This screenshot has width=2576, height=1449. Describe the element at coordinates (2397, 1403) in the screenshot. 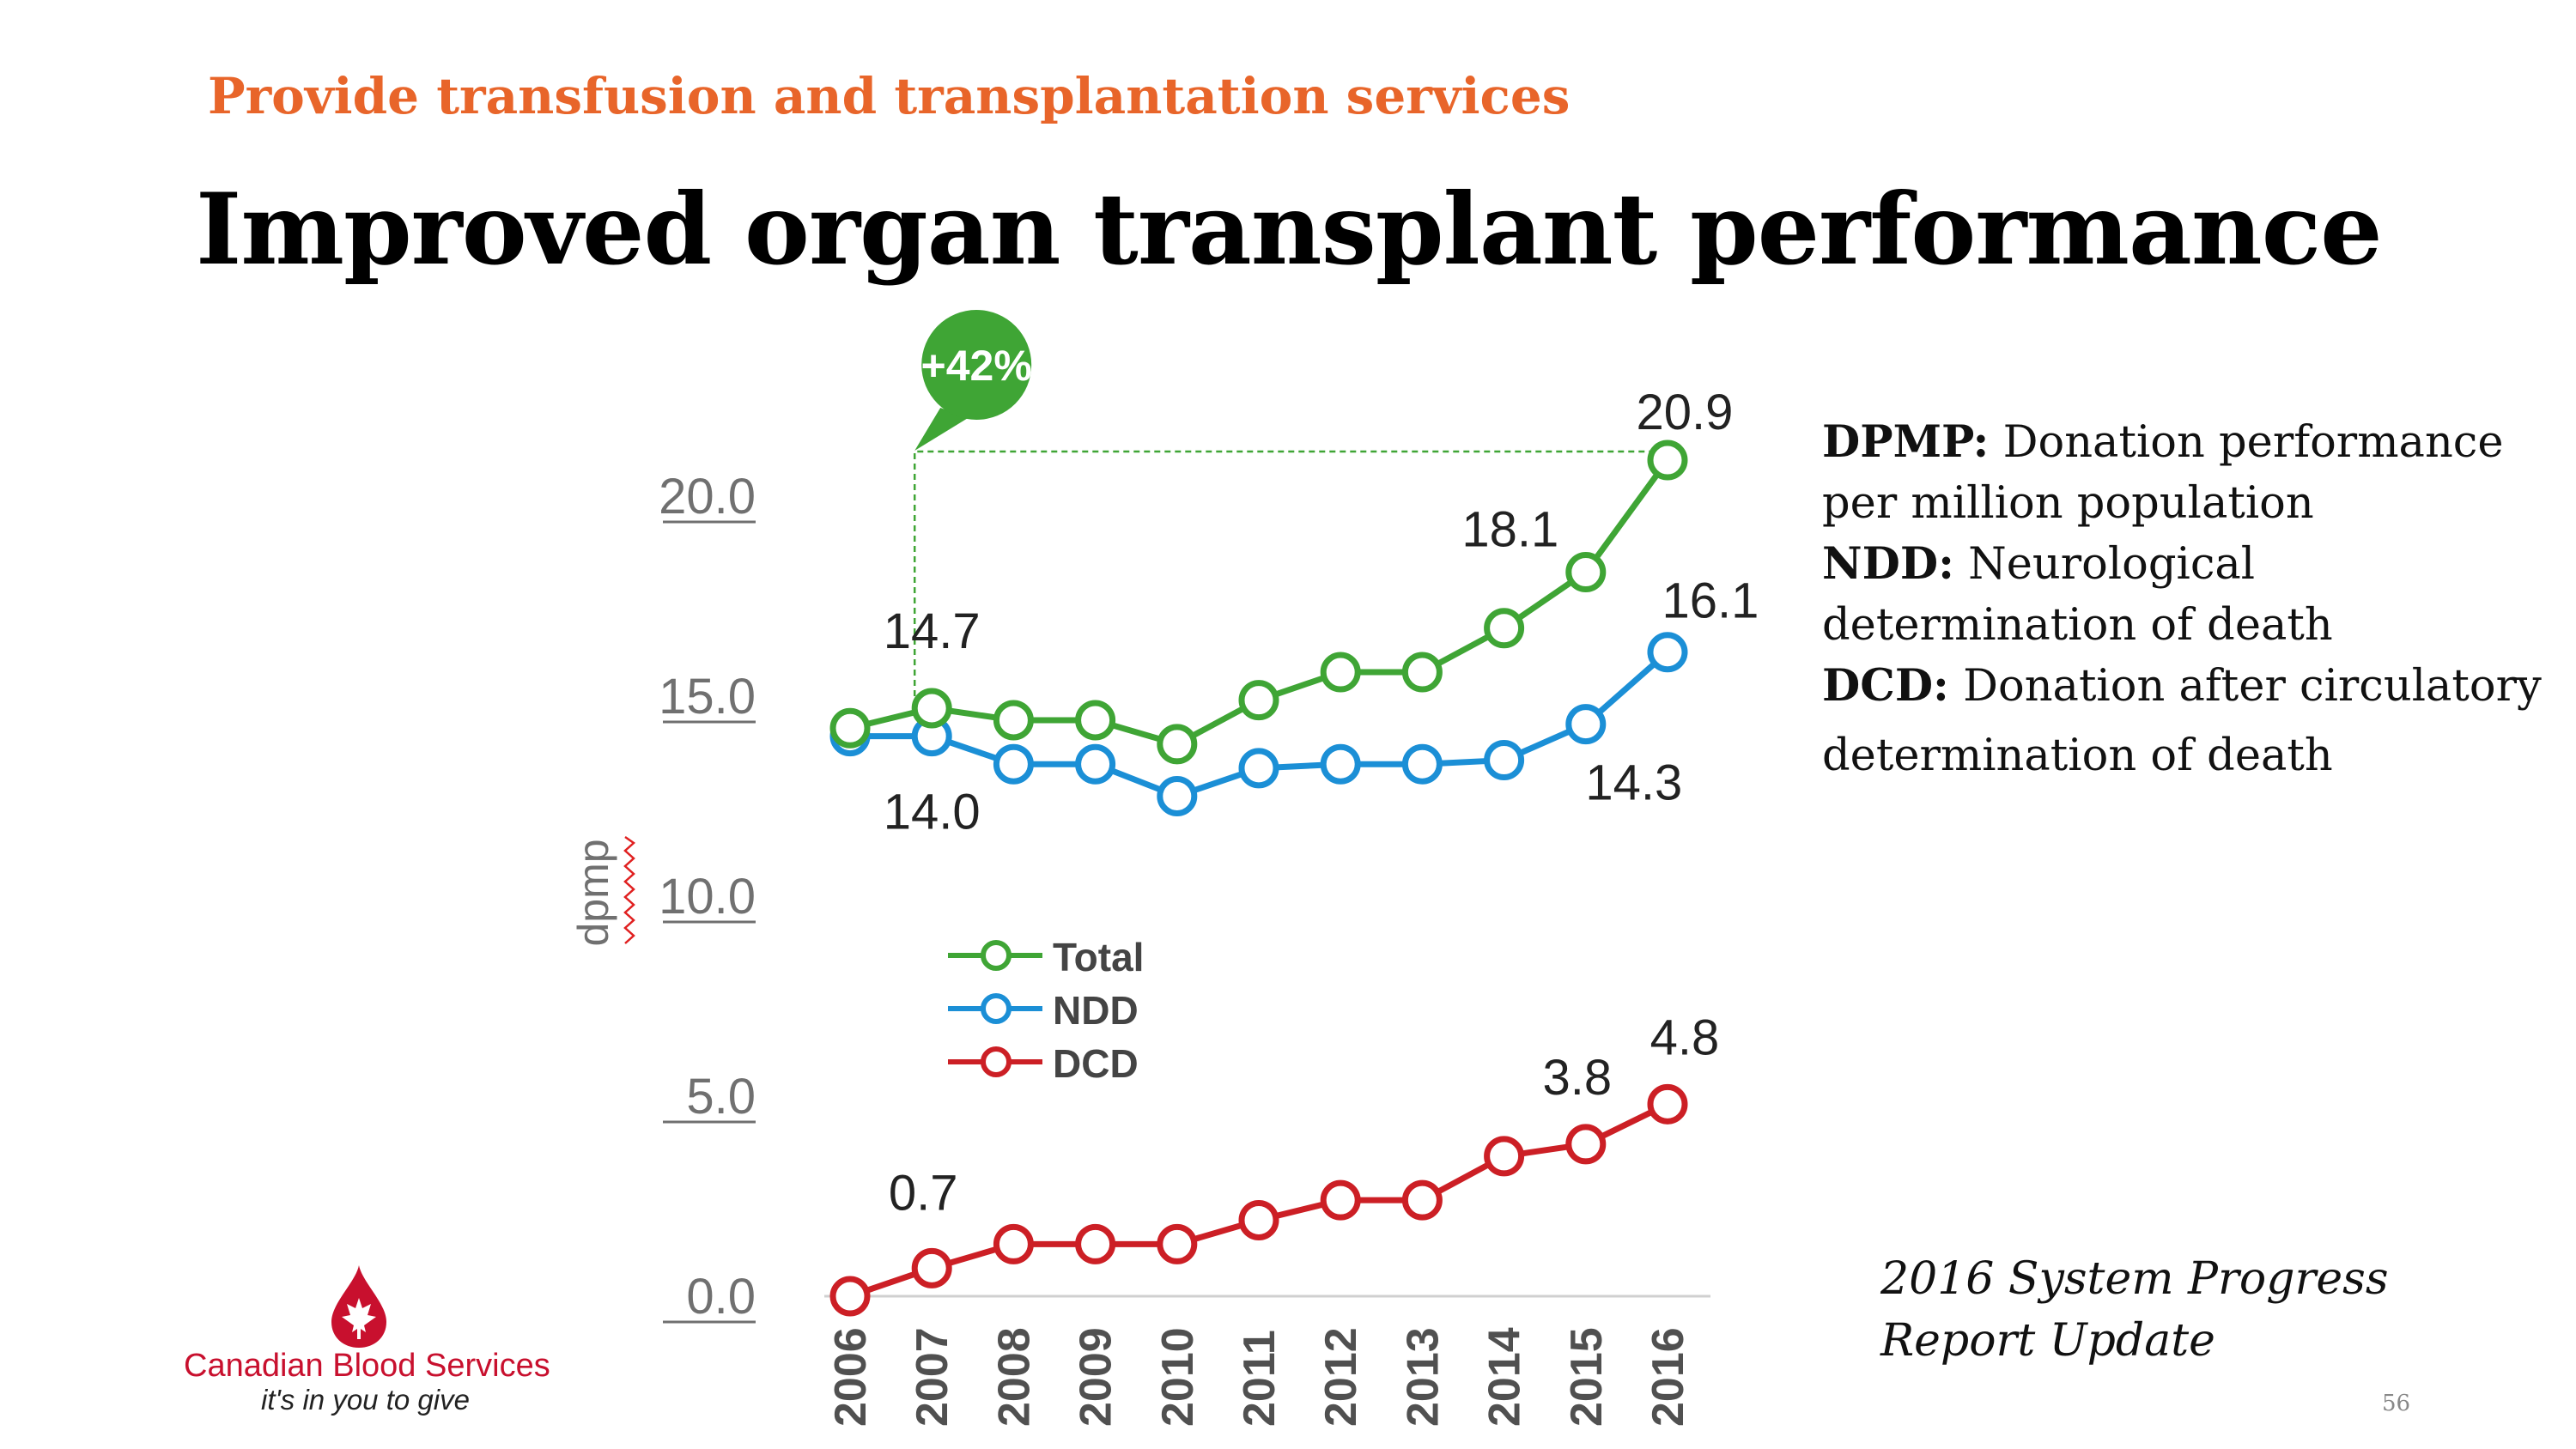

I see `page-number: 56` at that location.